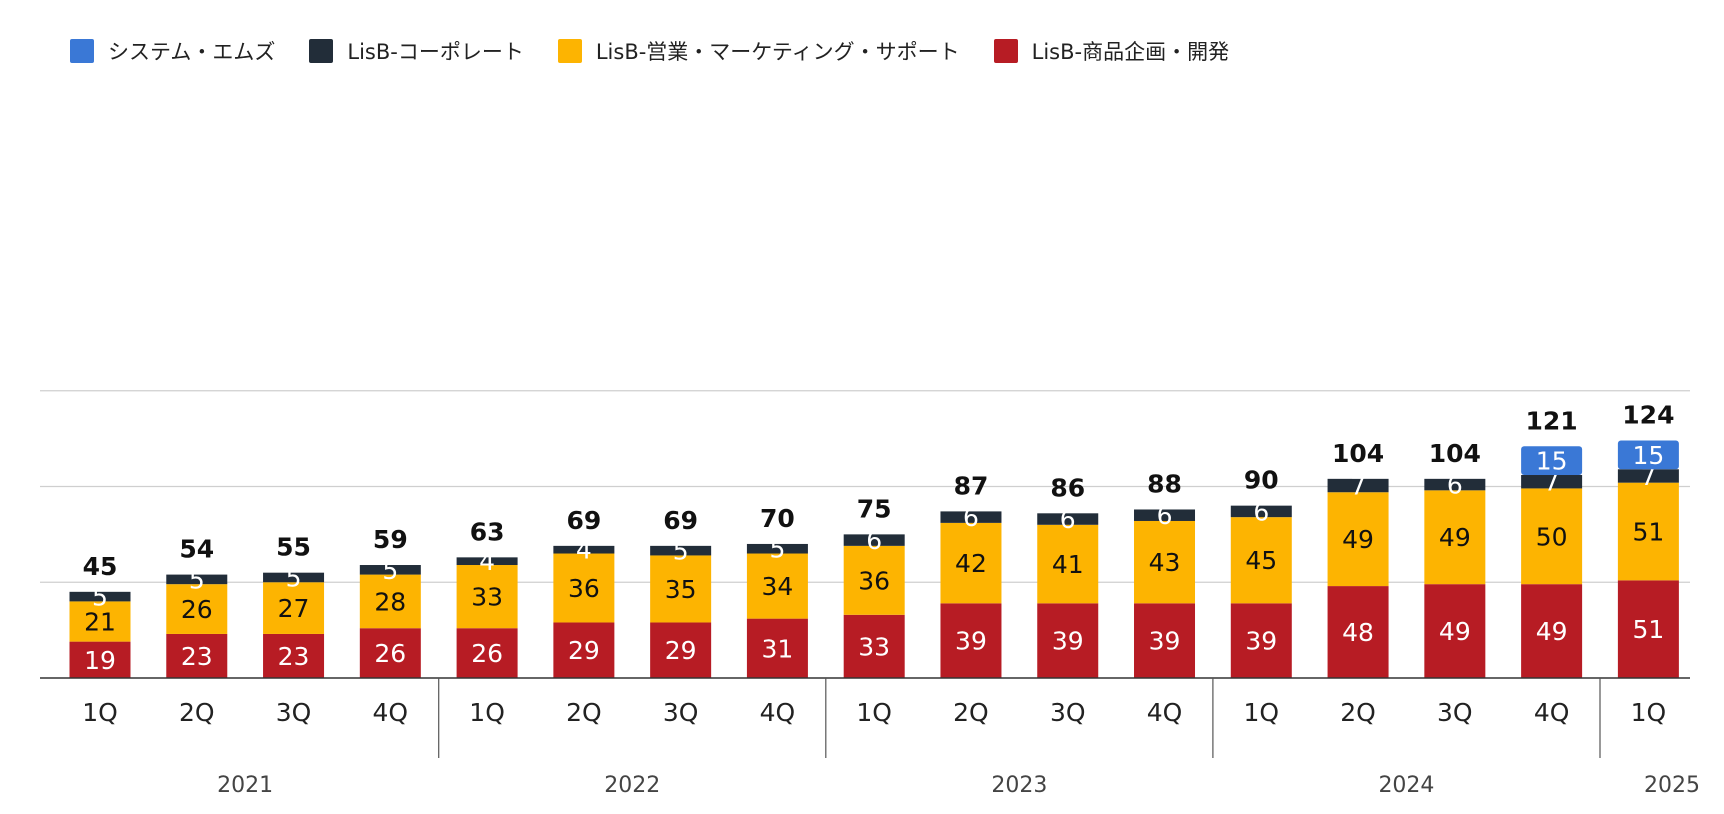 Image resolution: width=1724 pixels, height=814 pixels. What do you see at coordinates (1164, 483) in the screenshot?
I see `total-label: 88` at bounding box center [1164, 483].